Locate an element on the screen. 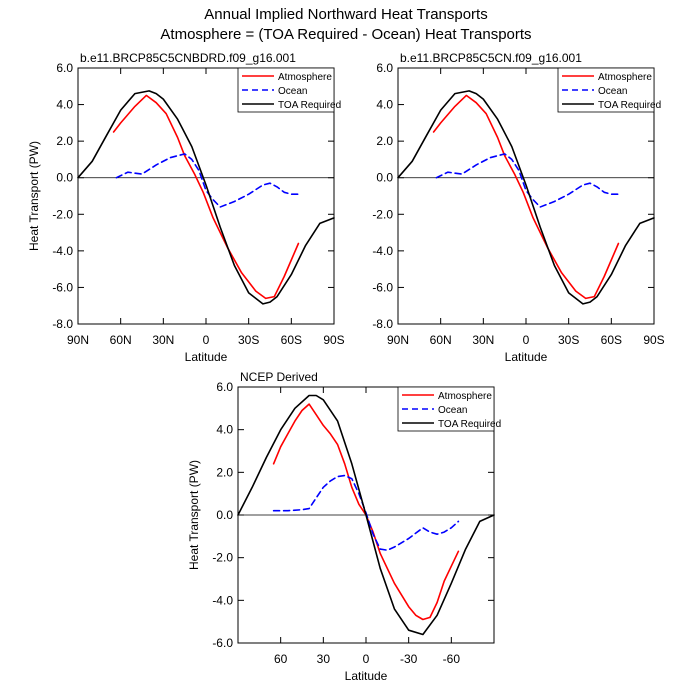  x-tick-label: 30 is located at coordinates (324, 659).